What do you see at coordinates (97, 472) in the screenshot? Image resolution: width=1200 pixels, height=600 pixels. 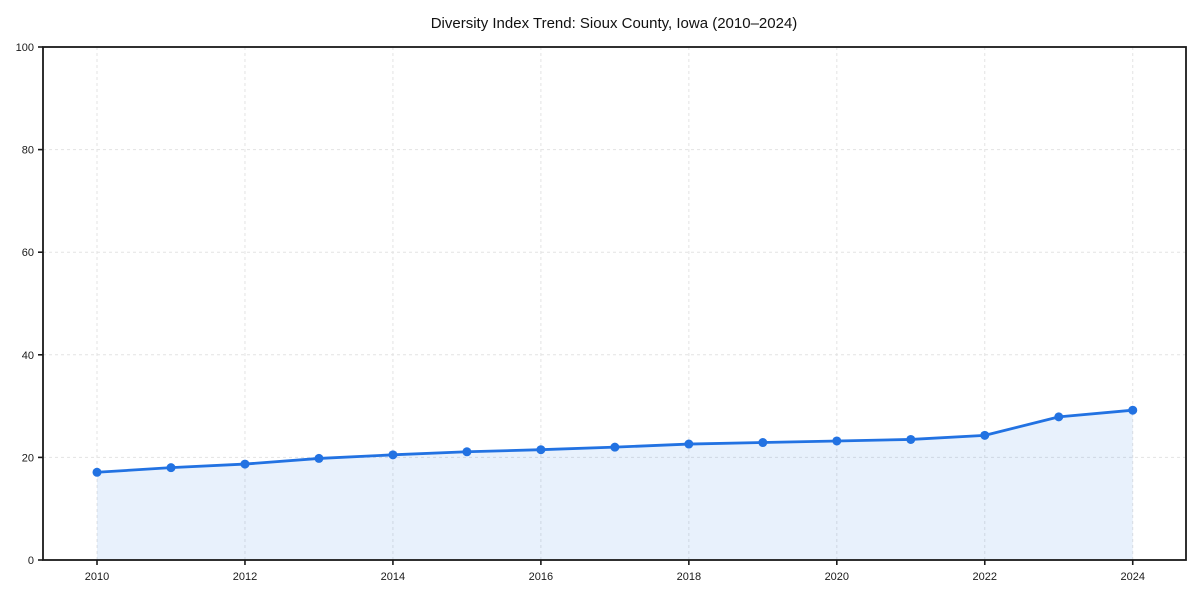 I see `data-point-2010` at bounding box center [97, 472].